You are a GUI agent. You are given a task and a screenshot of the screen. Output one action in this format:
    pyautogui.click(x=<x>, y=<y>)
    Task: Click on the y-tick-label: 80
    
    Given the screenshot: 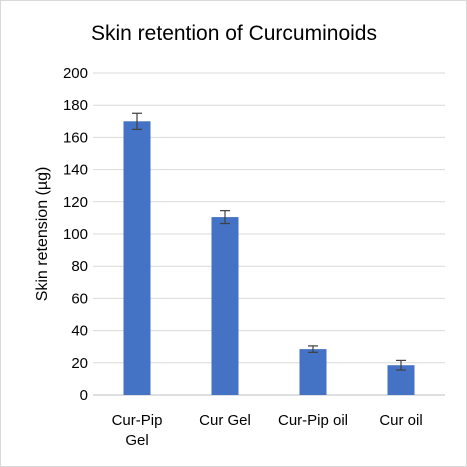 What is the action you would take?
    pyautogui.click(x=79, y=266)
    